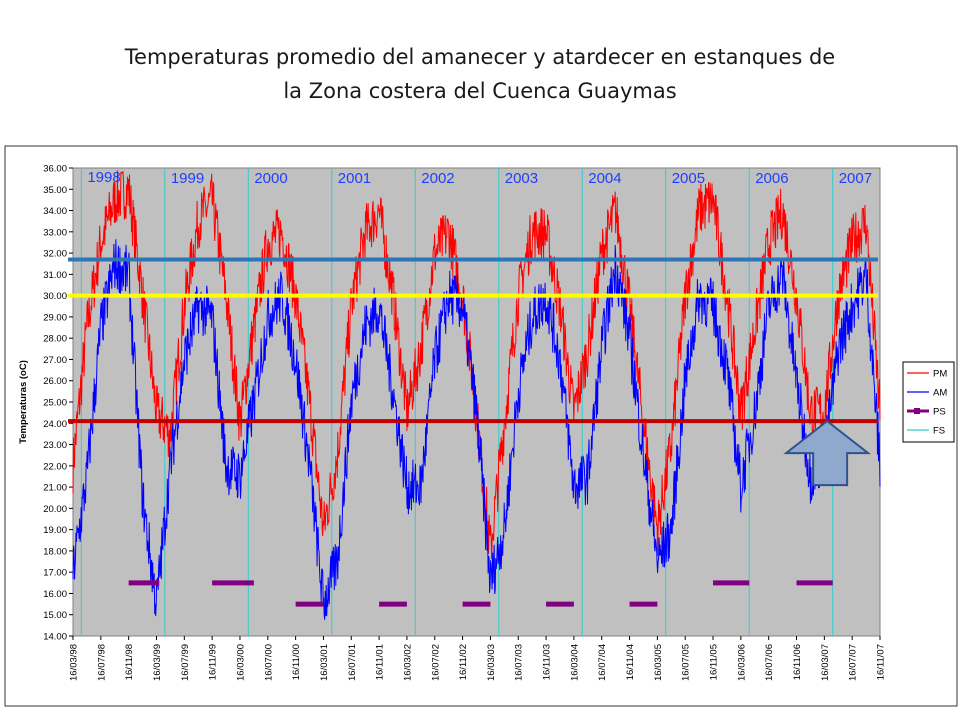  Describe the element at coordinates (939, 431) in the screenshot. I see `legend-label: FS` at that location.